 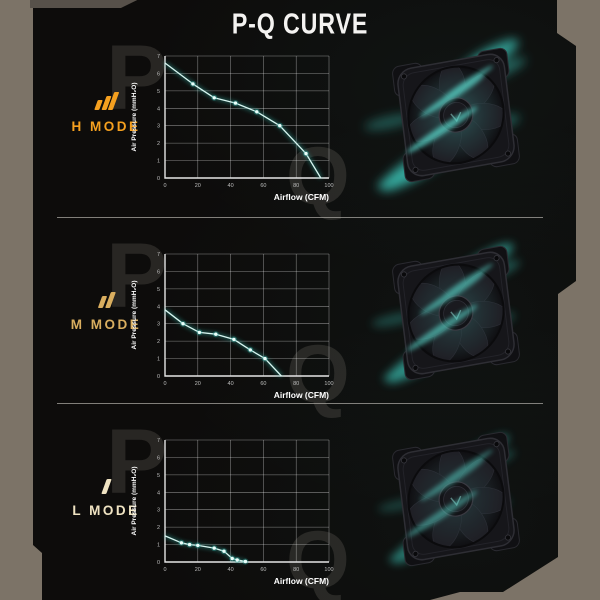 I want to click on mode-label: M MODE, so click(x=106, y=324).